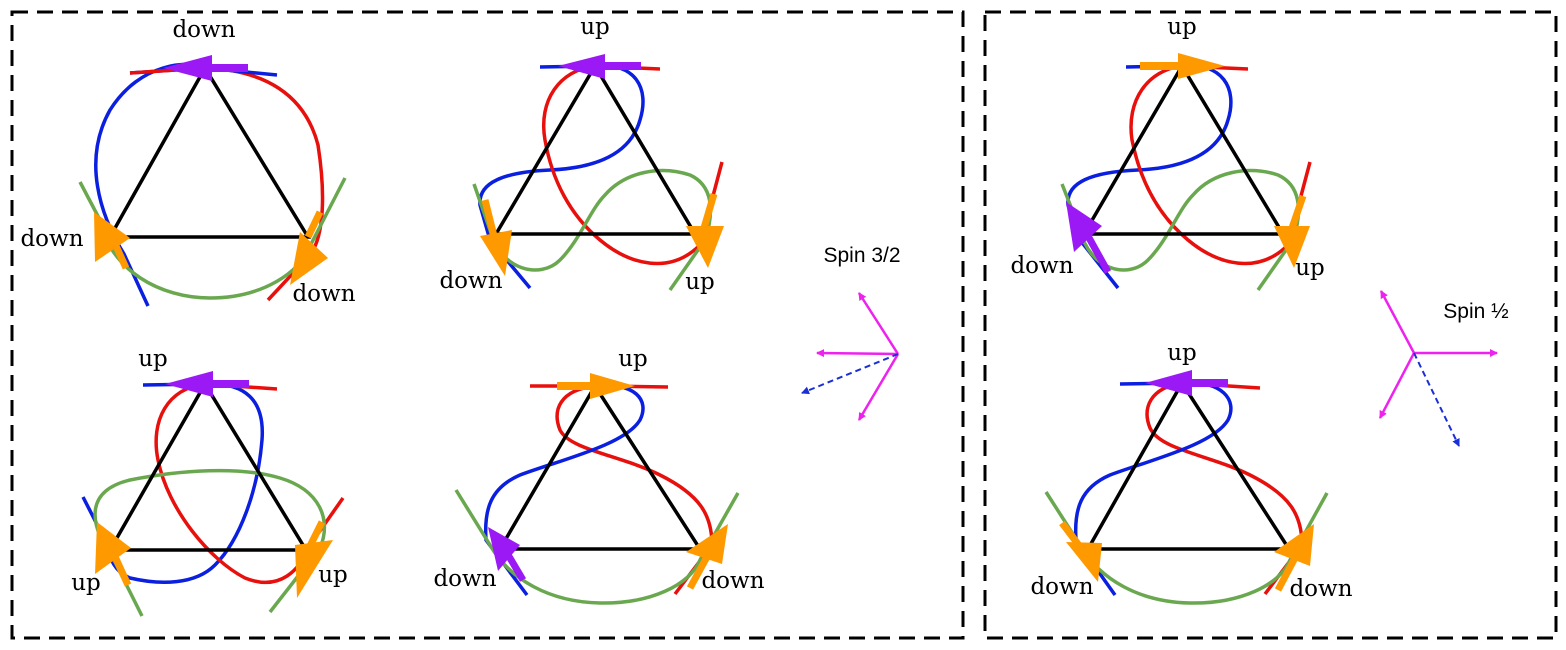  What do you see at coordinates (86, 583) in the screenshot?
I see `label-left: up` at bounding box center [86, 583].